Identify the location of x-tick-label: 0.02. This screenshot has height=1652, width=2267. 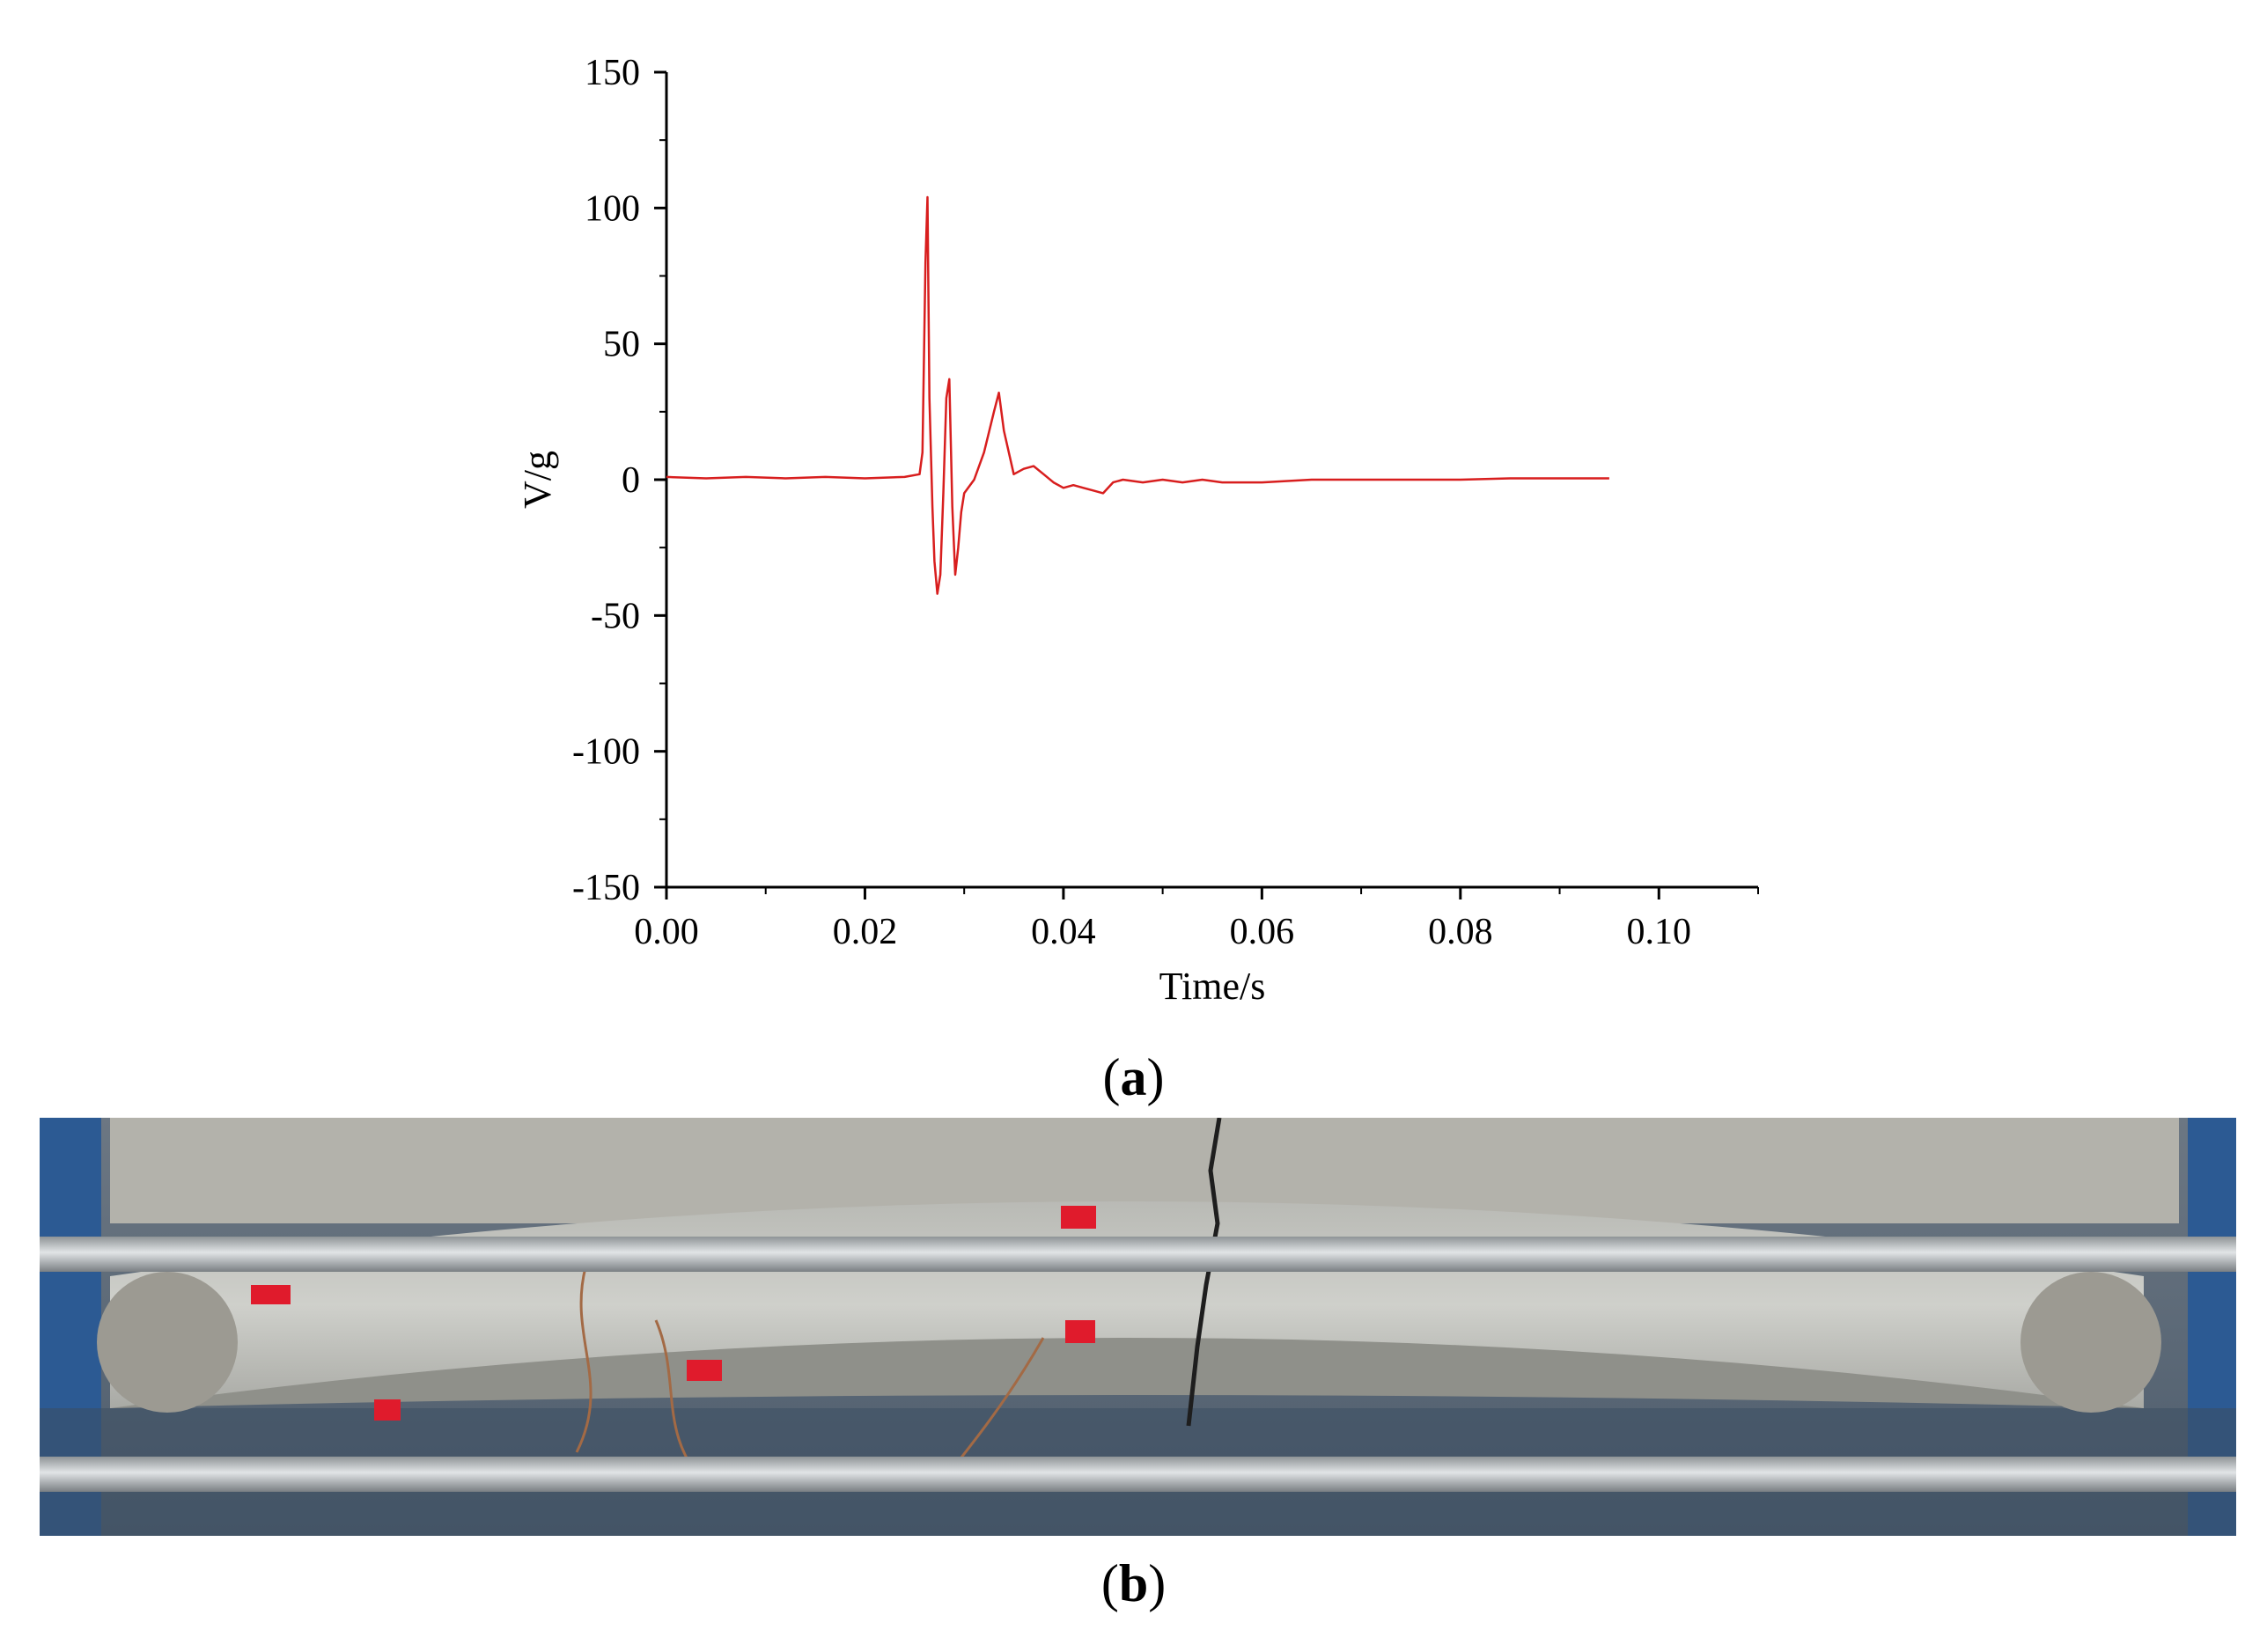
(866, 932).